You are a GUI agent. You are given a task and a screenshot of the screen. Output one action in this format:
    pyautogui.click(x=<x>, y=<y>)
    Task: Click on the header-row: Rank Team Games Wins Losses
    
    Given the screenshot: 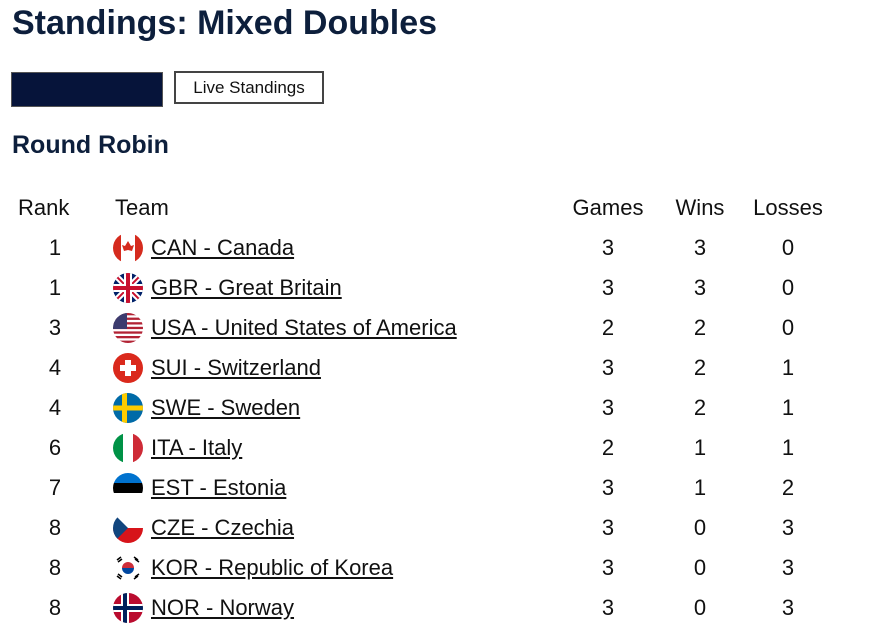 What is the action you would take?
    pyautogui.click(x=441, y=208)
    